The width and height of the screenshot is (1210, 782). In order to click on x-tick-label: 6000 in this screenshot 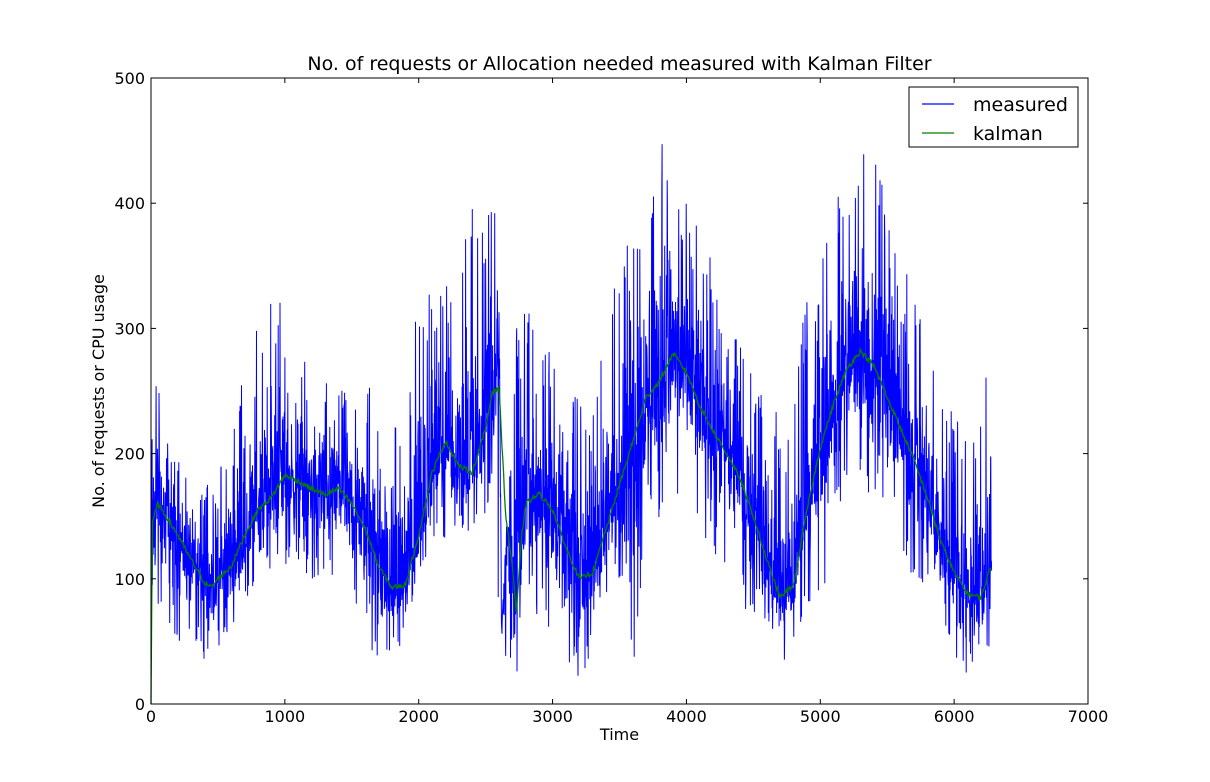, I will do `click(954, 716)`.